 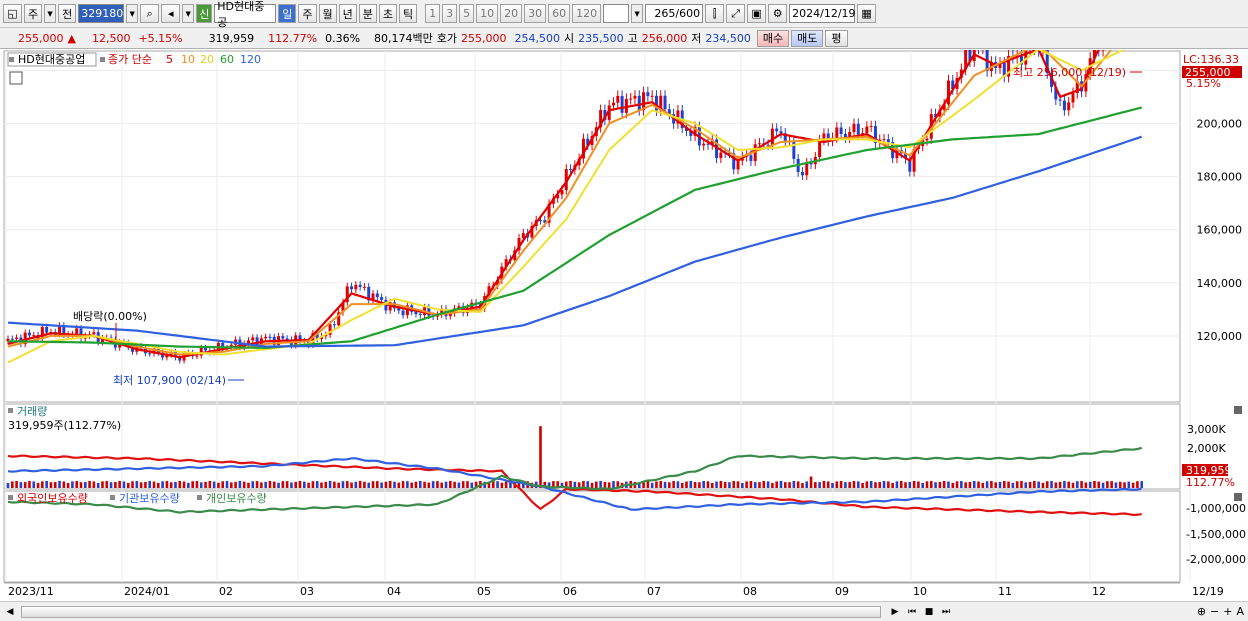 I want to click on interval-5: 5, so click(x=467, y=13).